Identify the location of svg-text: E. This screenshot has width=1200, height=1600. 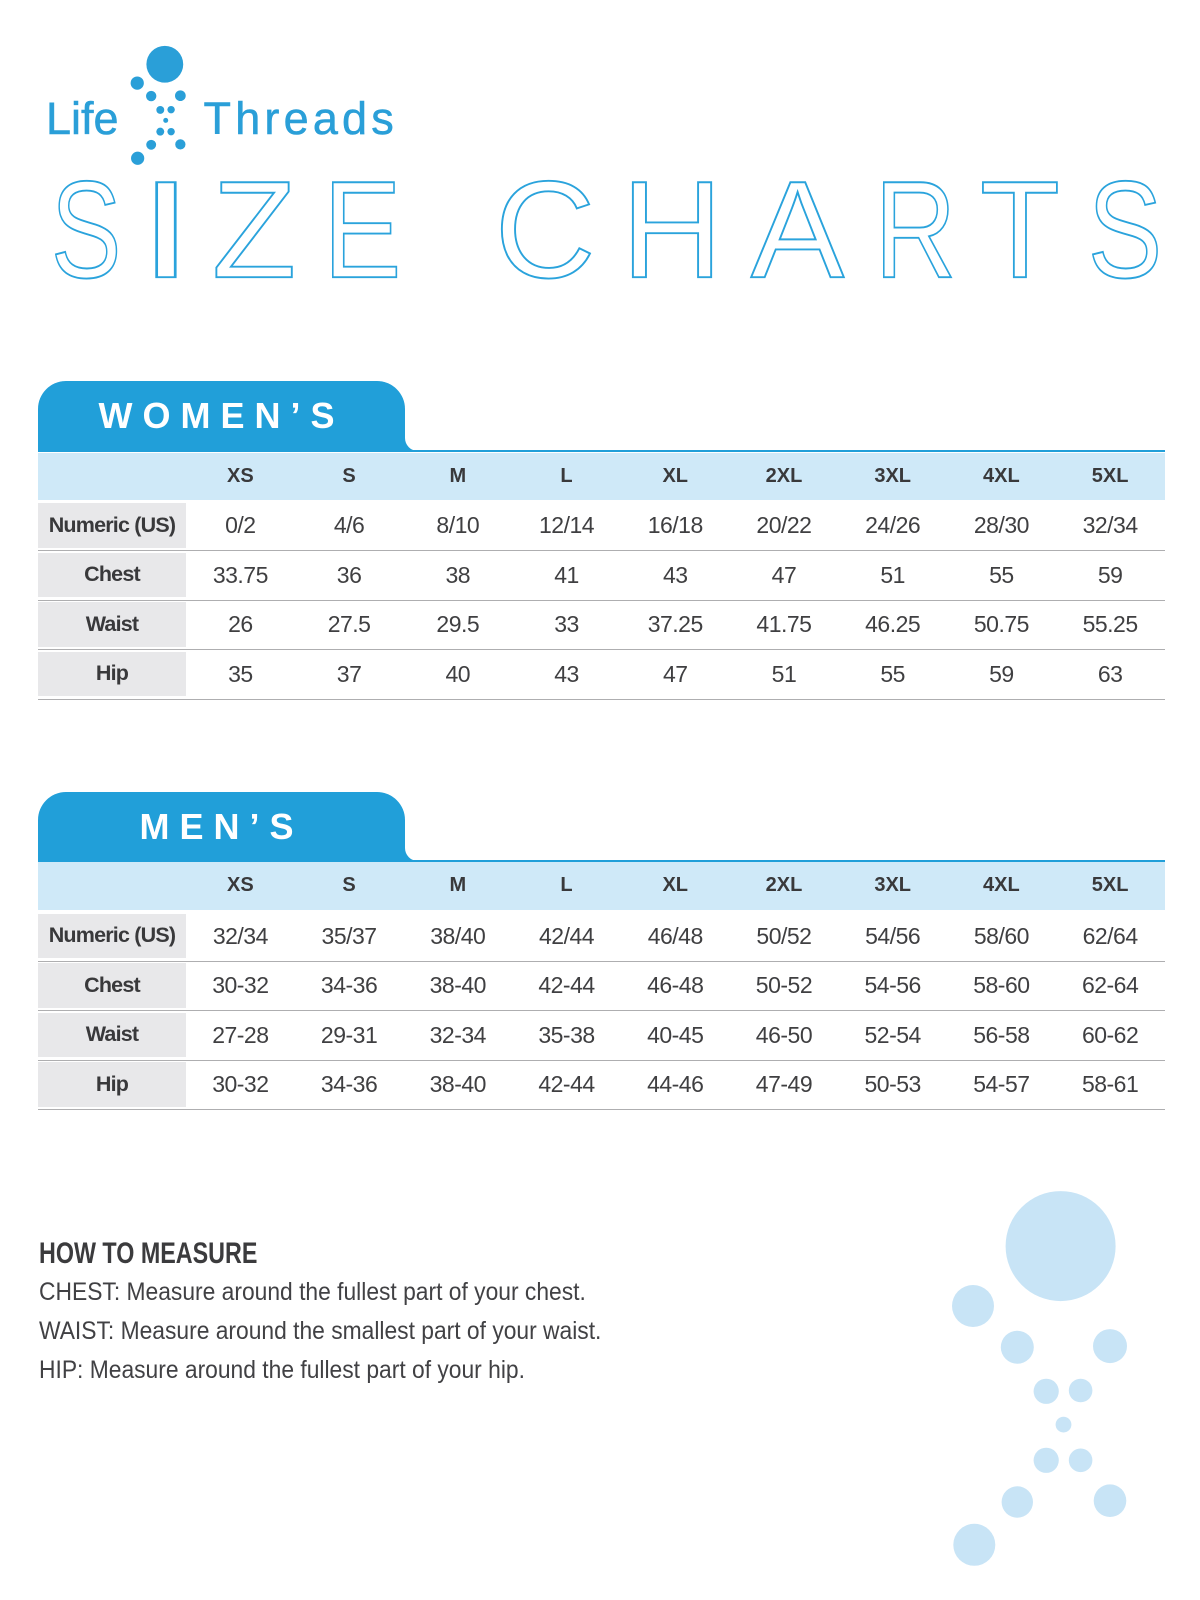
(362, 230).